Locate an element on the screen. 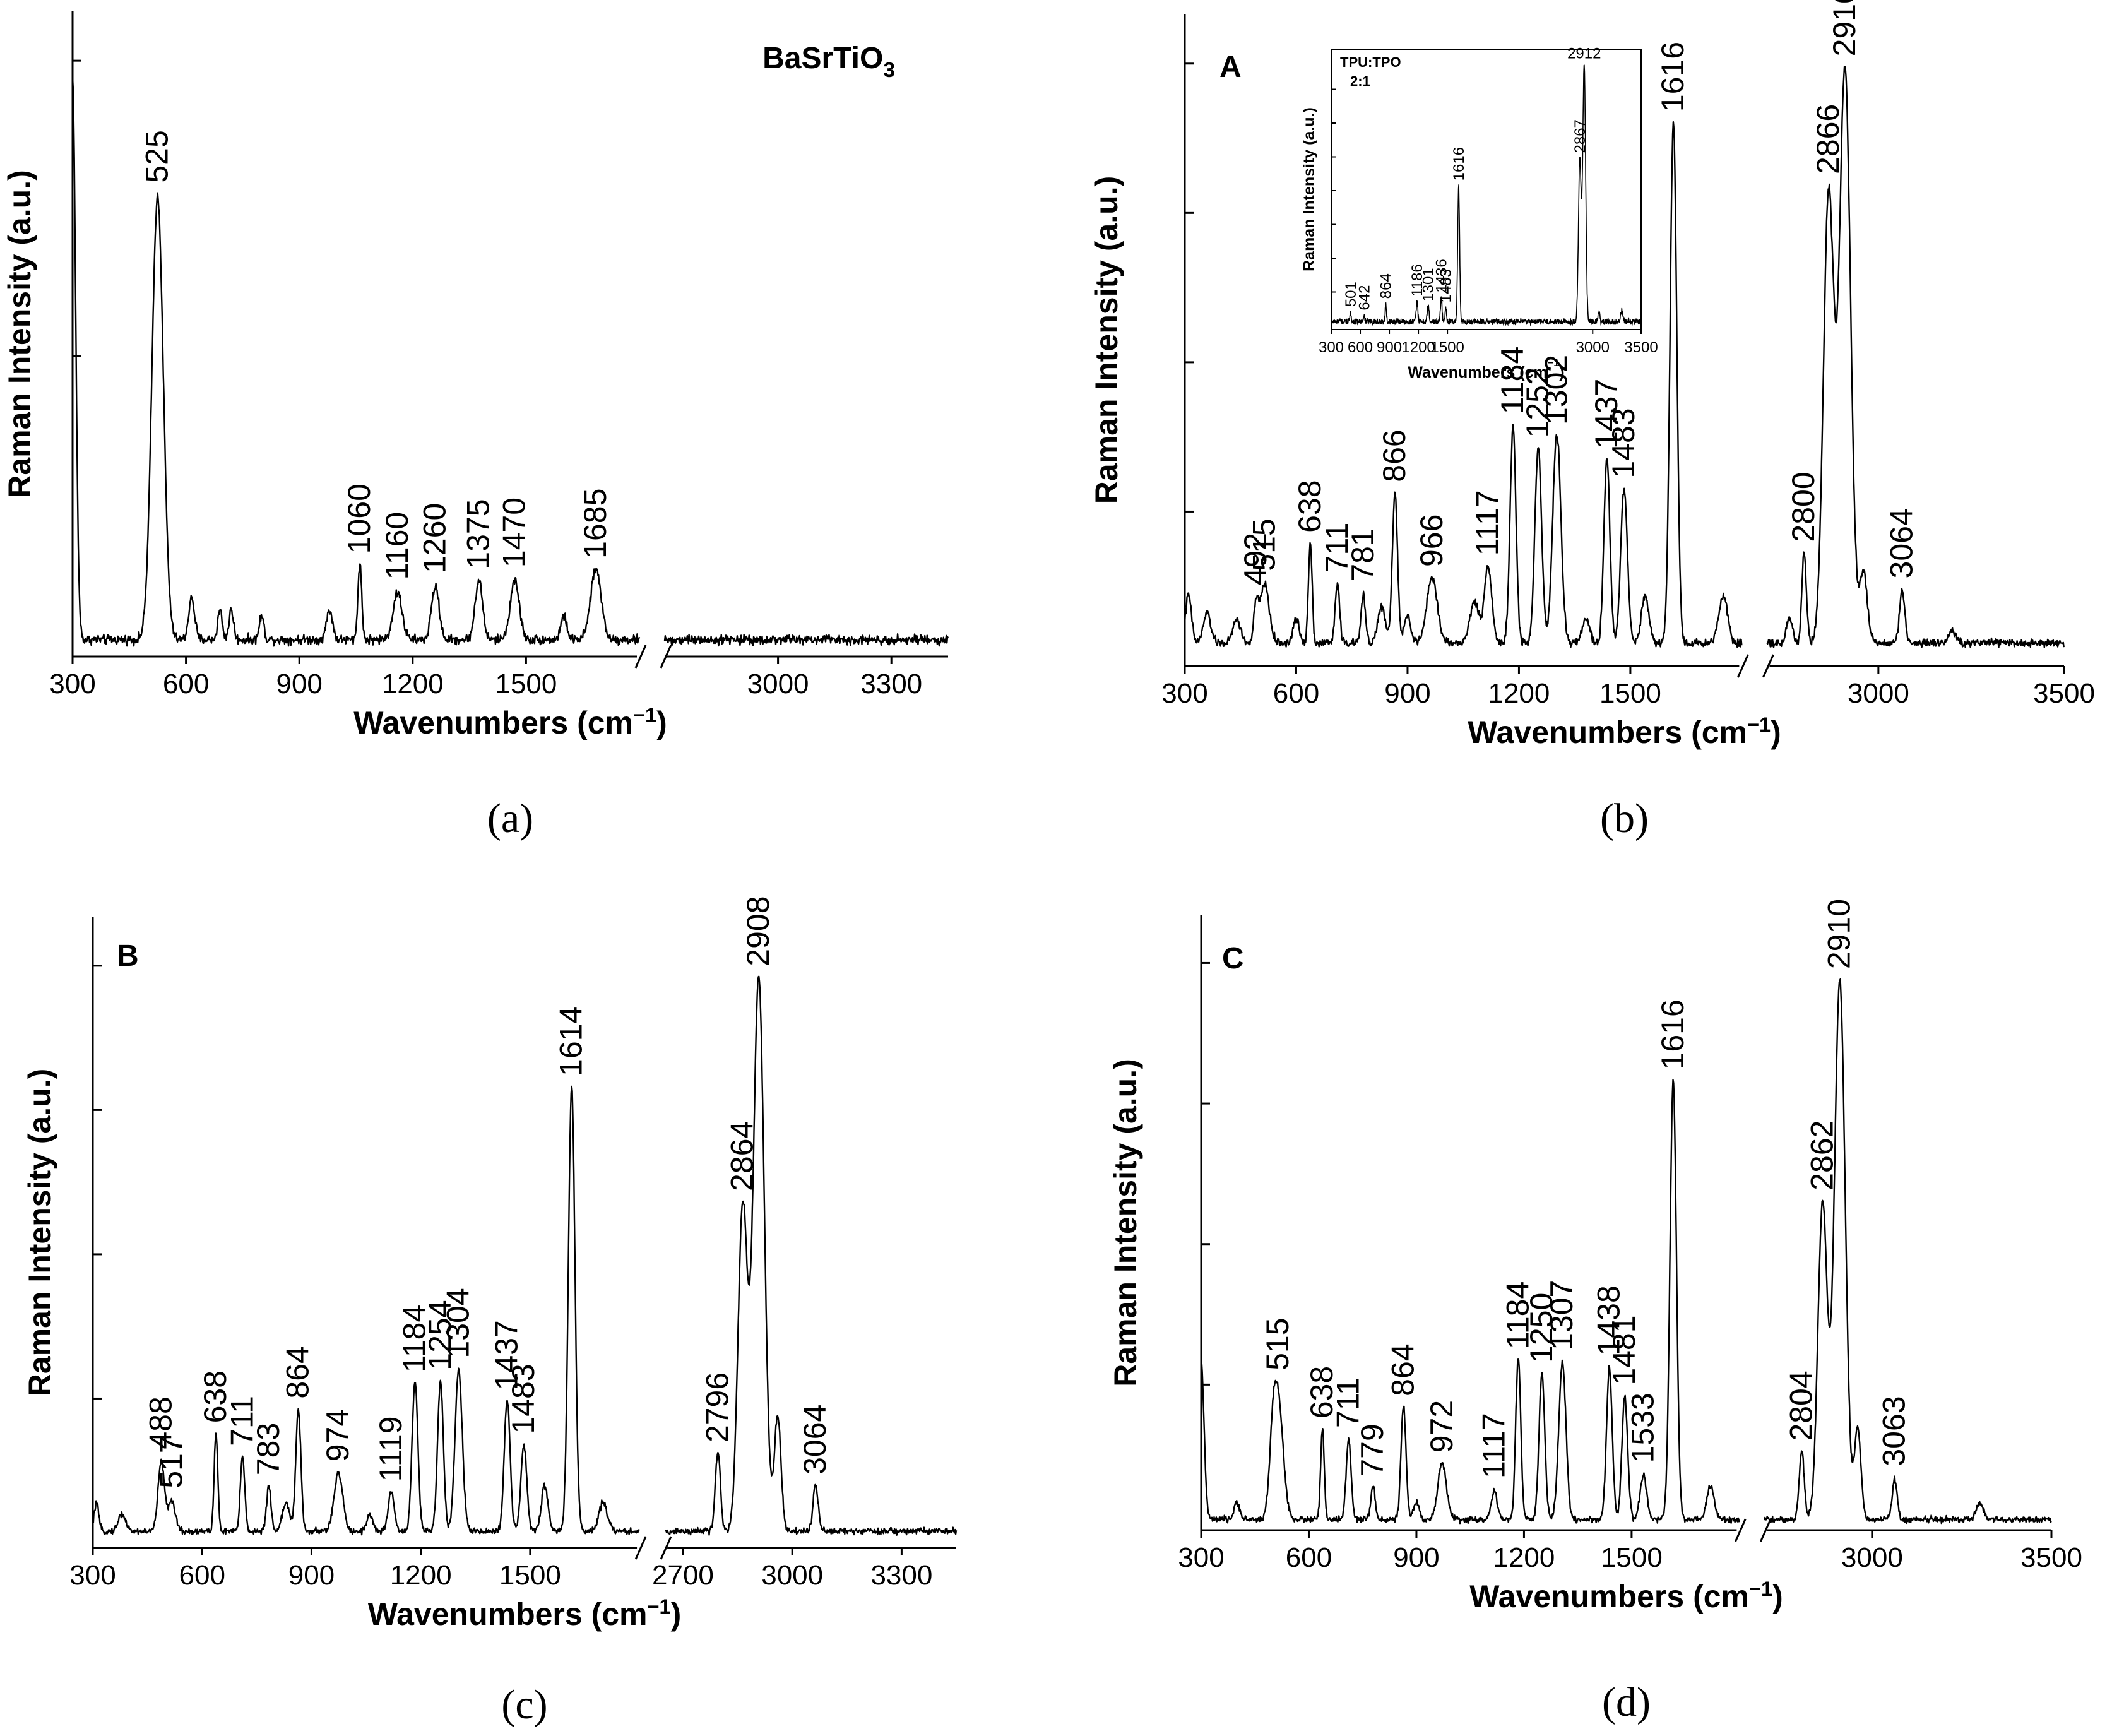 This screenshot has width=2112, height=1736. inset-y-axis-title: Raman Intensity (a.u.) is located at coordinates (1309, 189).